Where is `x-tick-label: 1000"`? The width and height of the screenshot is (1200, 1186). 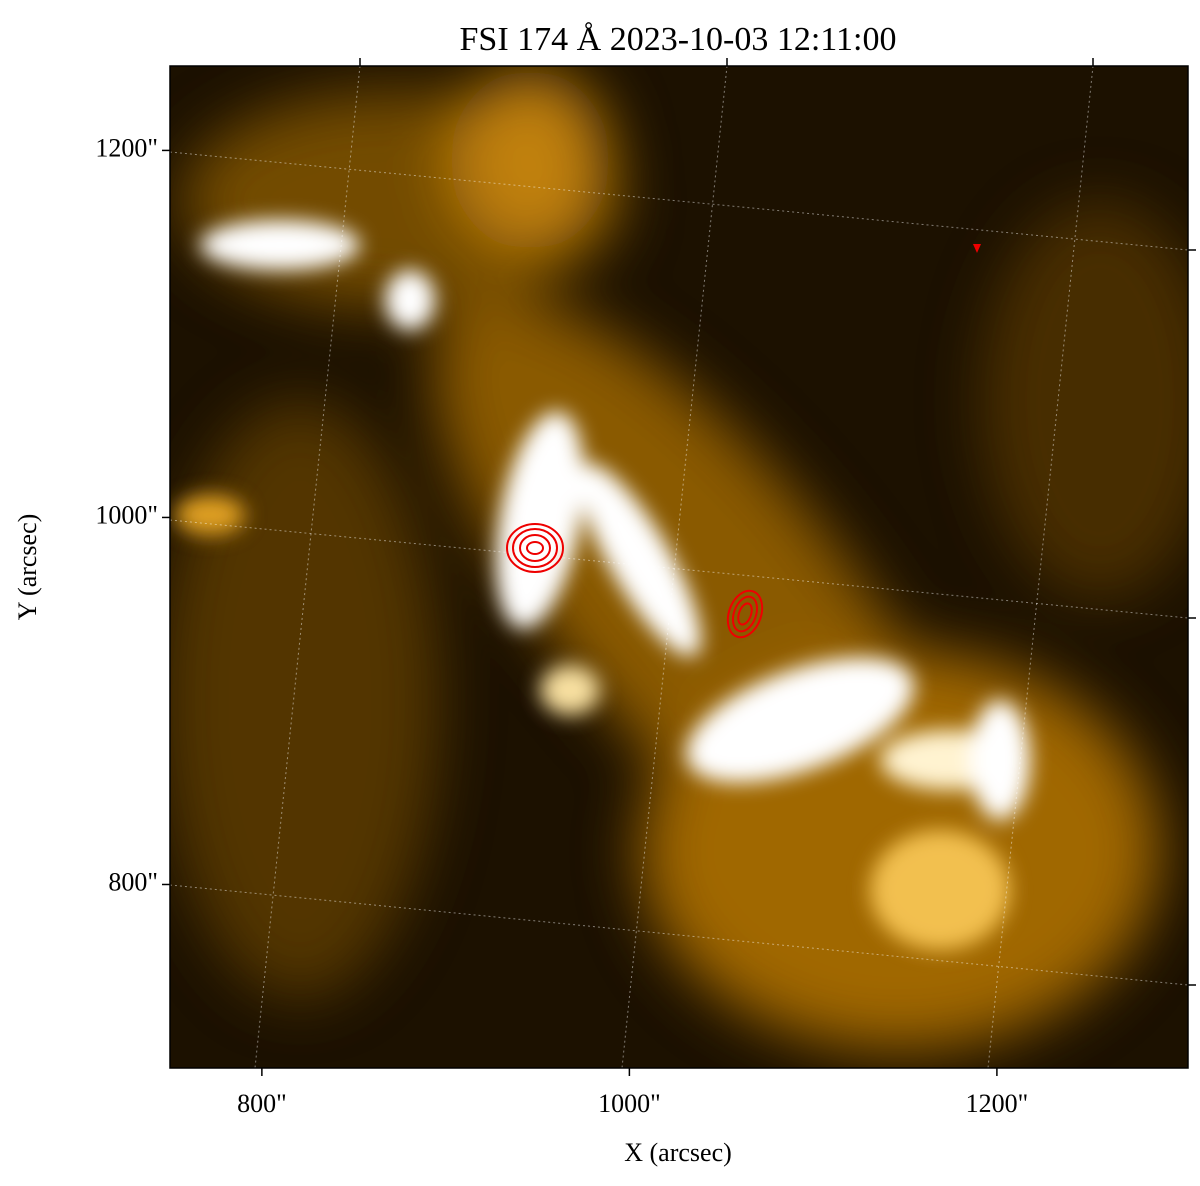 x-tick-label: 1000" is located at coordinates (629, 1103).